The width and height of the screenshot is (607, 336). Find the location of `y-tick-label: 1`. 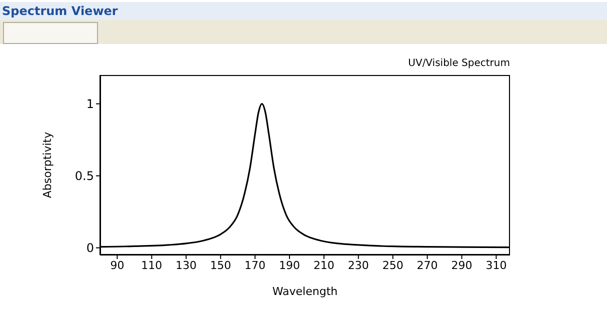

y-tick-label: 1 is located at coordinates (90, 104).